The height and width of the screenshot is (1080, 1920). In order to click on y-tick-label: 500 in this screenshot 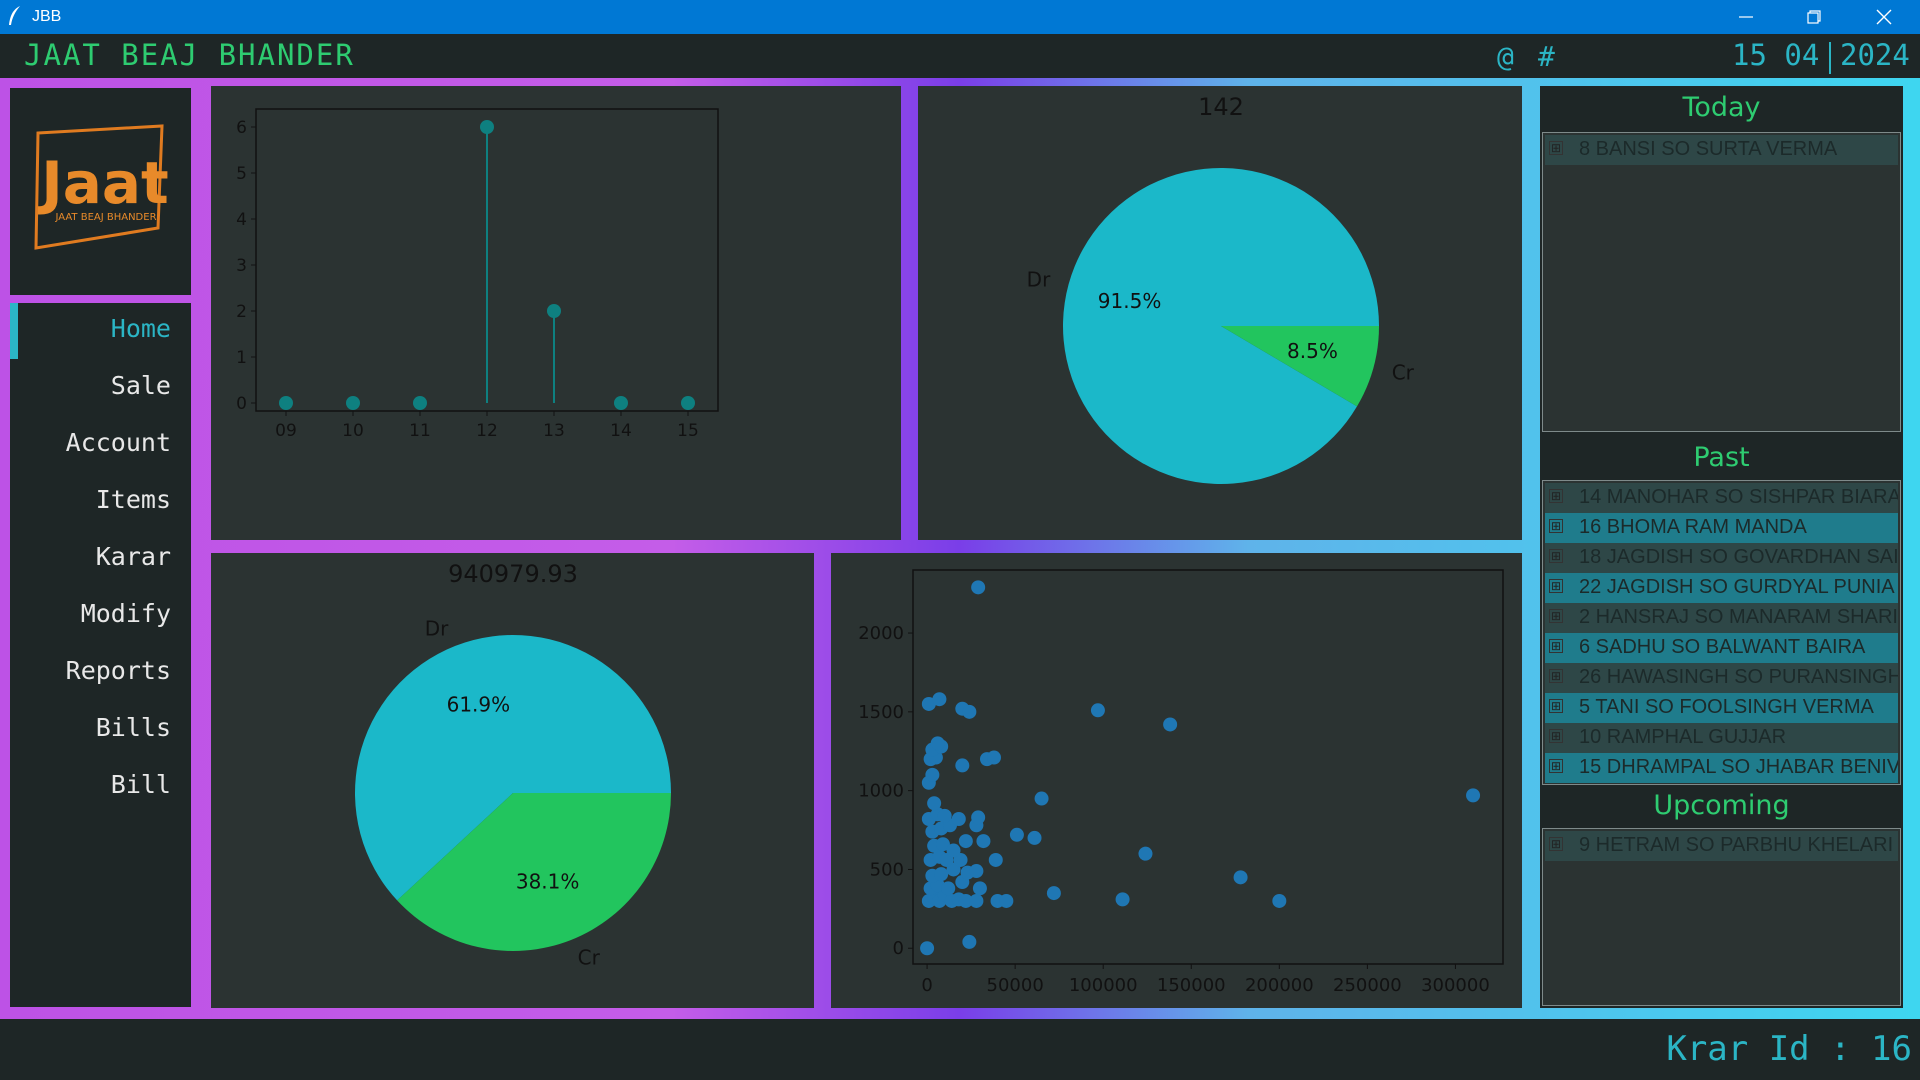, I will do `click(887, 869)`.